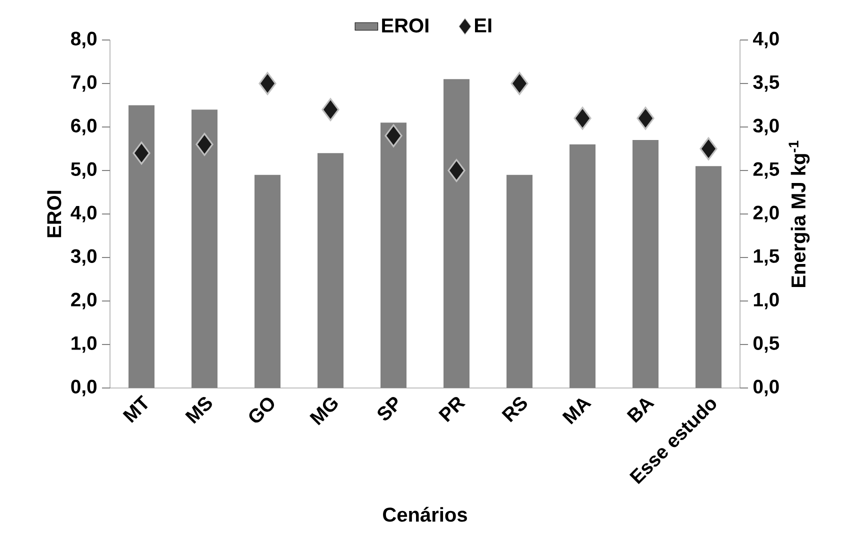 The height and width of the screenshot is (536, 849). Describe the element at coordinates (198, 410) in the screenshot. I see `x-tick-label: MS` at that location.